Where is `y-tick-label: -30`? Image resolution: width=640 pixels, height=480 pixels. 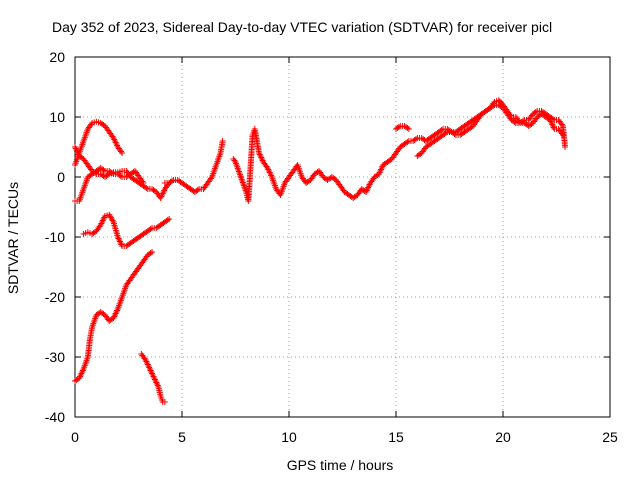
y-tick-label: -30 is located at coordinates (55, 357).